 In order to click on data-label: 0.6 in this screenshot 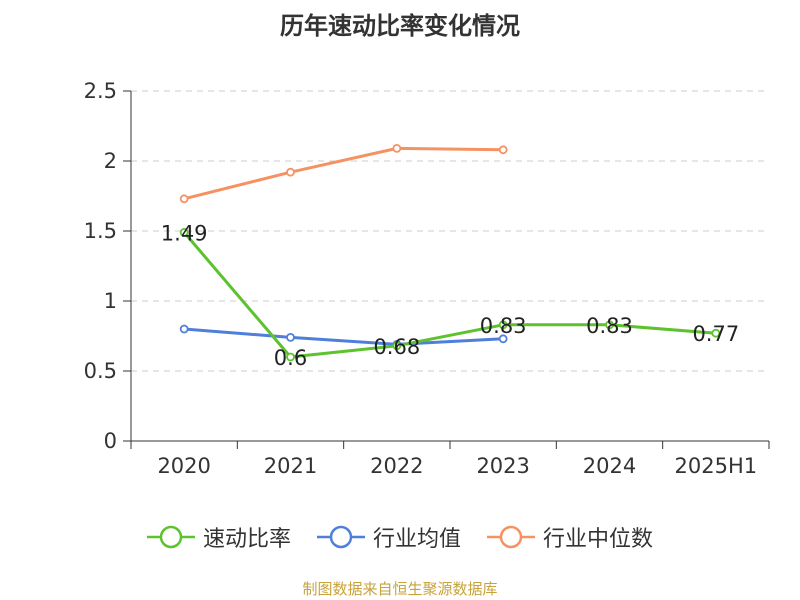, I will do `click(290, 358)`.